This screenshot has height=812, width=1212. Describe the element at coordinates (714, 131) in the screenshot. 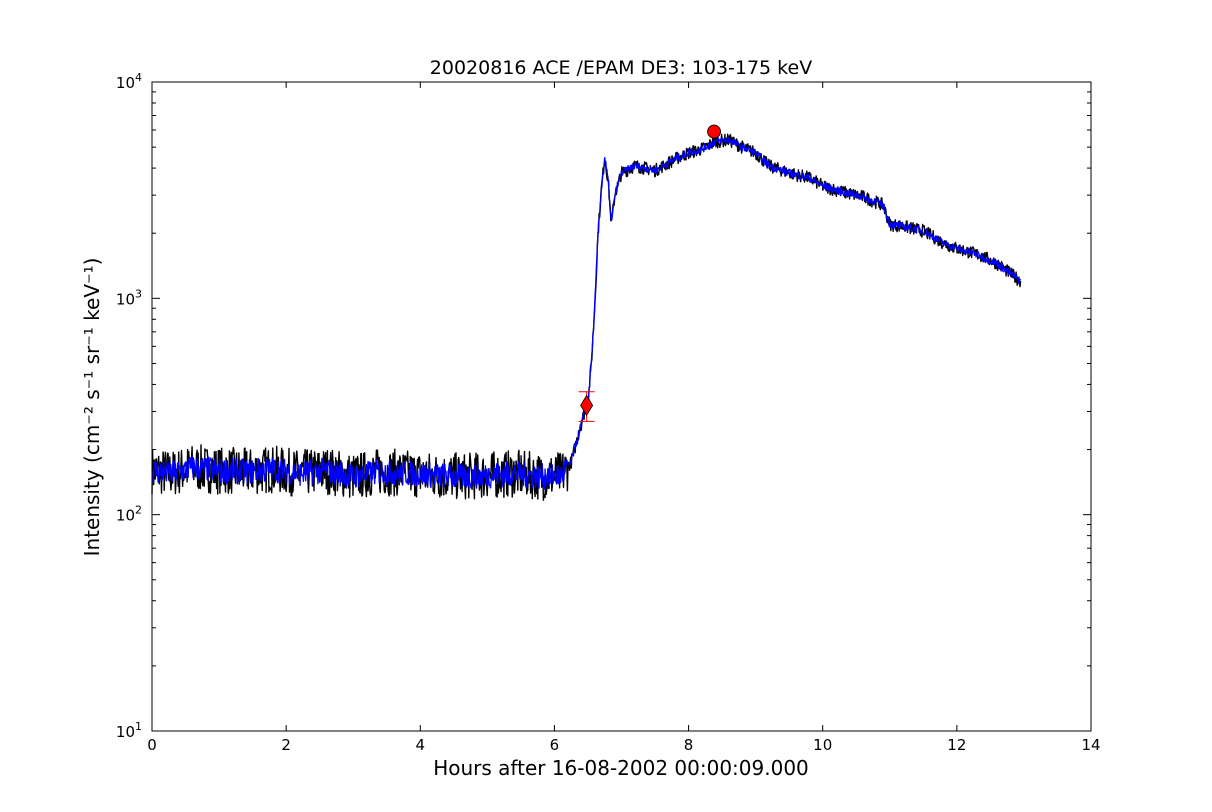

I see `peak-circle-marker` at that location.